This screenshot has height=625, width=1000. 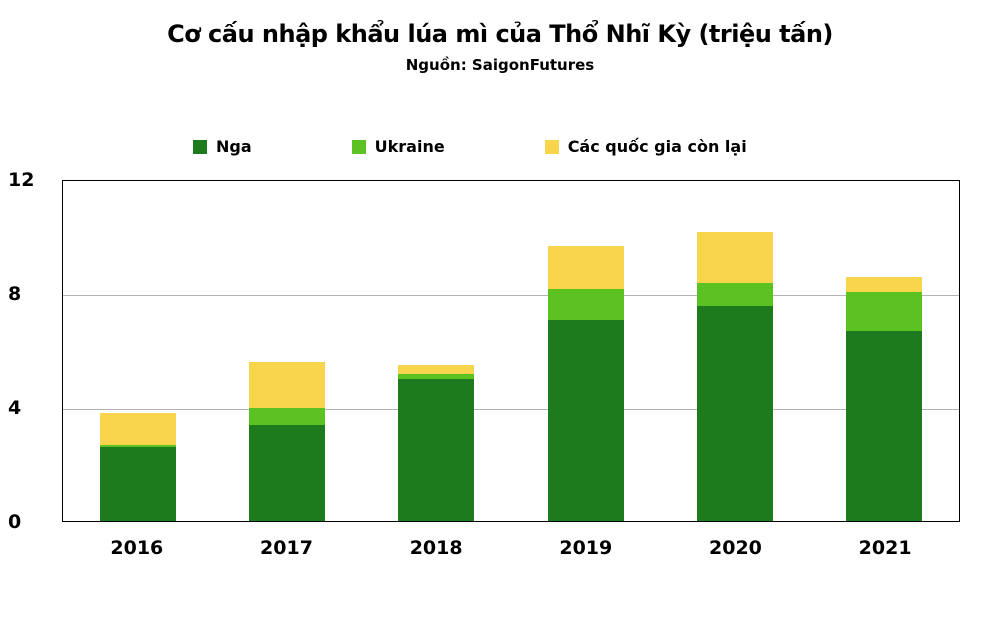 I want to click on x-tick-label: 2021, so click(x=885, y=548).